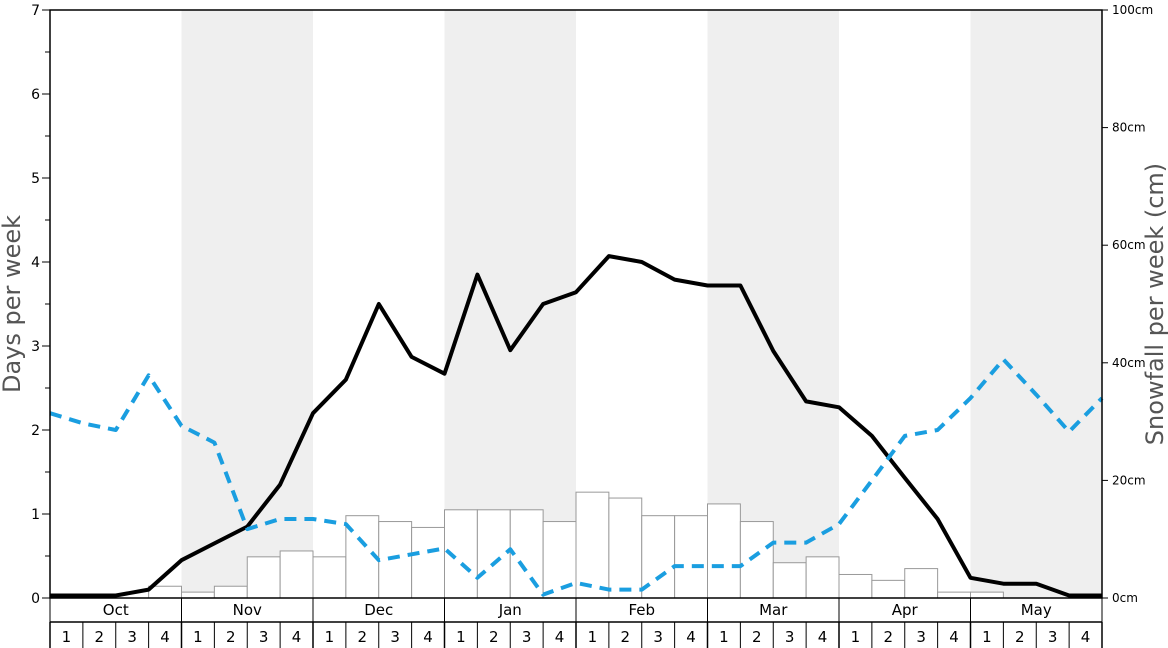  I want to click on left-tick-label: 1, so click(35, 515).